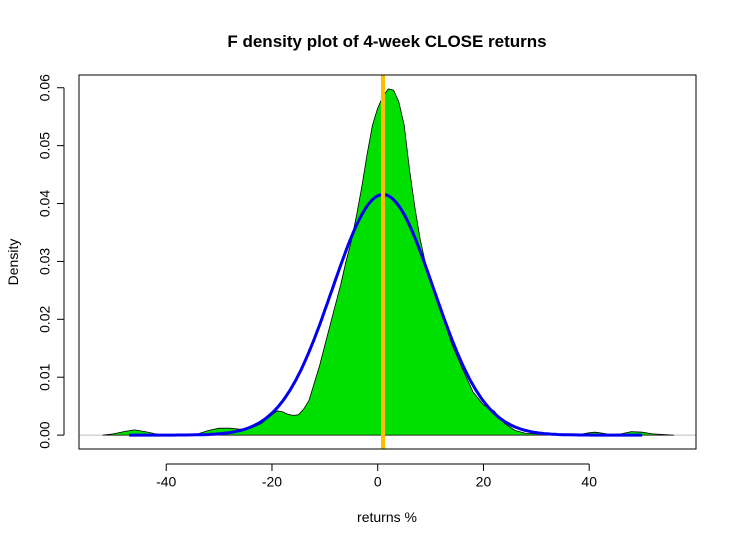  What do you see at coordinates (45, 376) in the screenshot?
I see `y-tick-label: 0.01` at bounding box center [45, 376].